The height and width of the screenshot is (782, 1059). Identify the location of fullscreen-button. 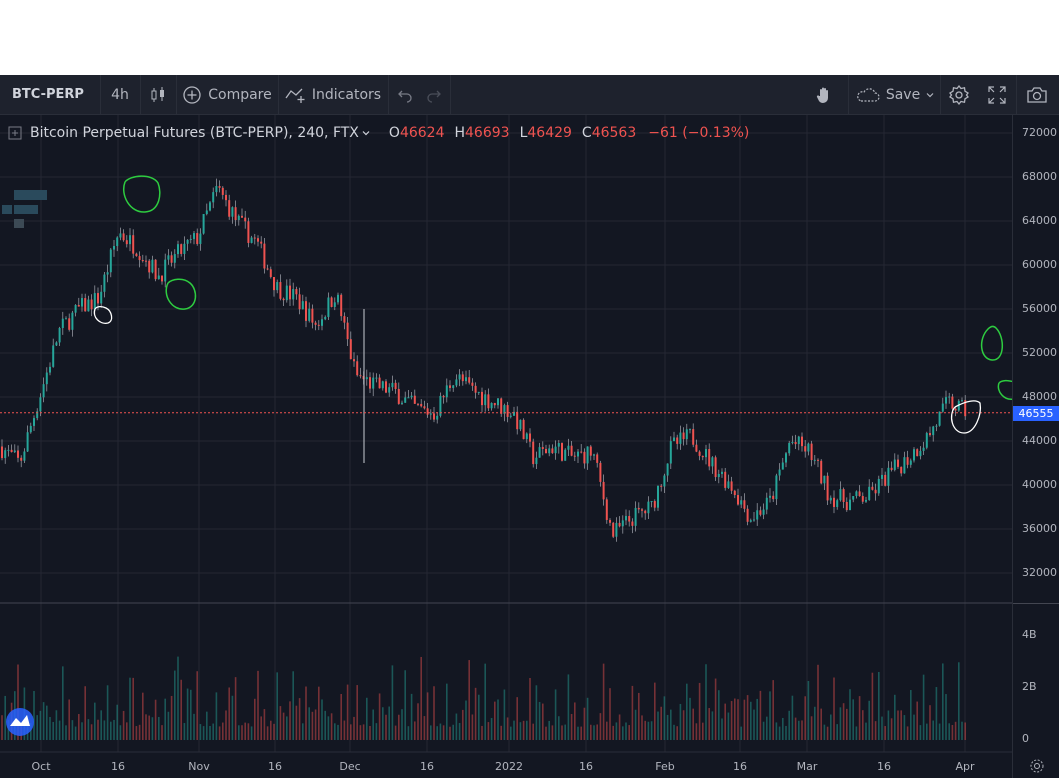
(997, 94).